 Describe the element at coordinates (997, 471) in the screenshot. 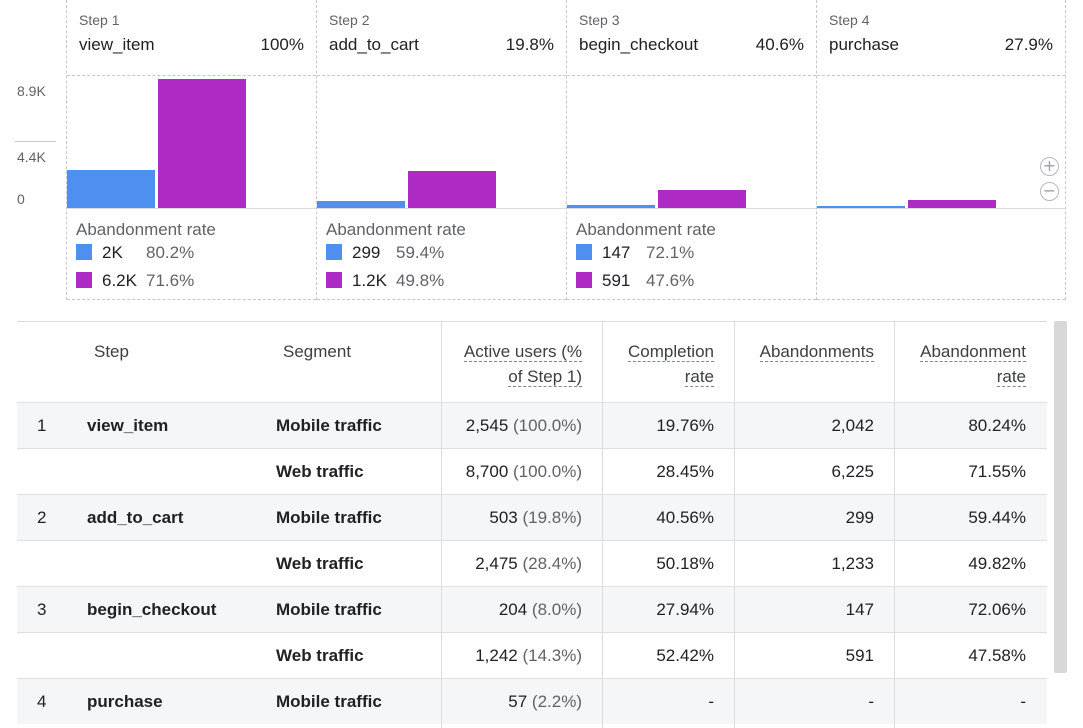

I see `row-abandonment-rate: 71.55%` at that location.